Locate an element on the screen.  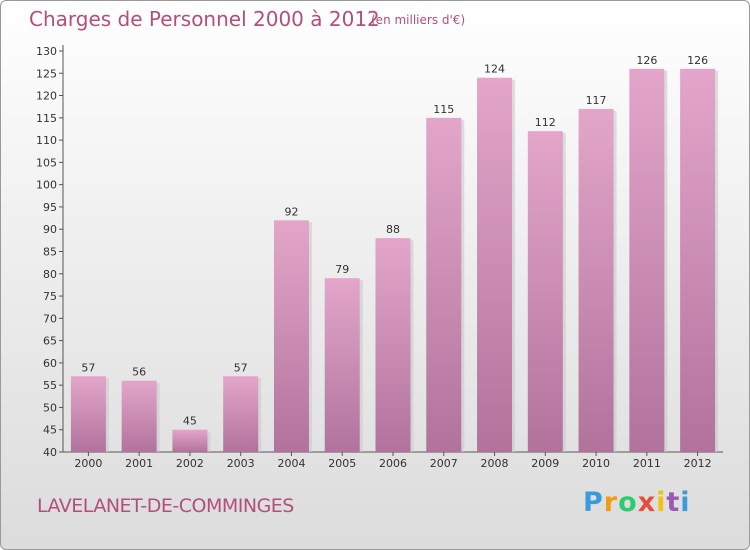
logo-letter: x is located at coordinates (647, 502).